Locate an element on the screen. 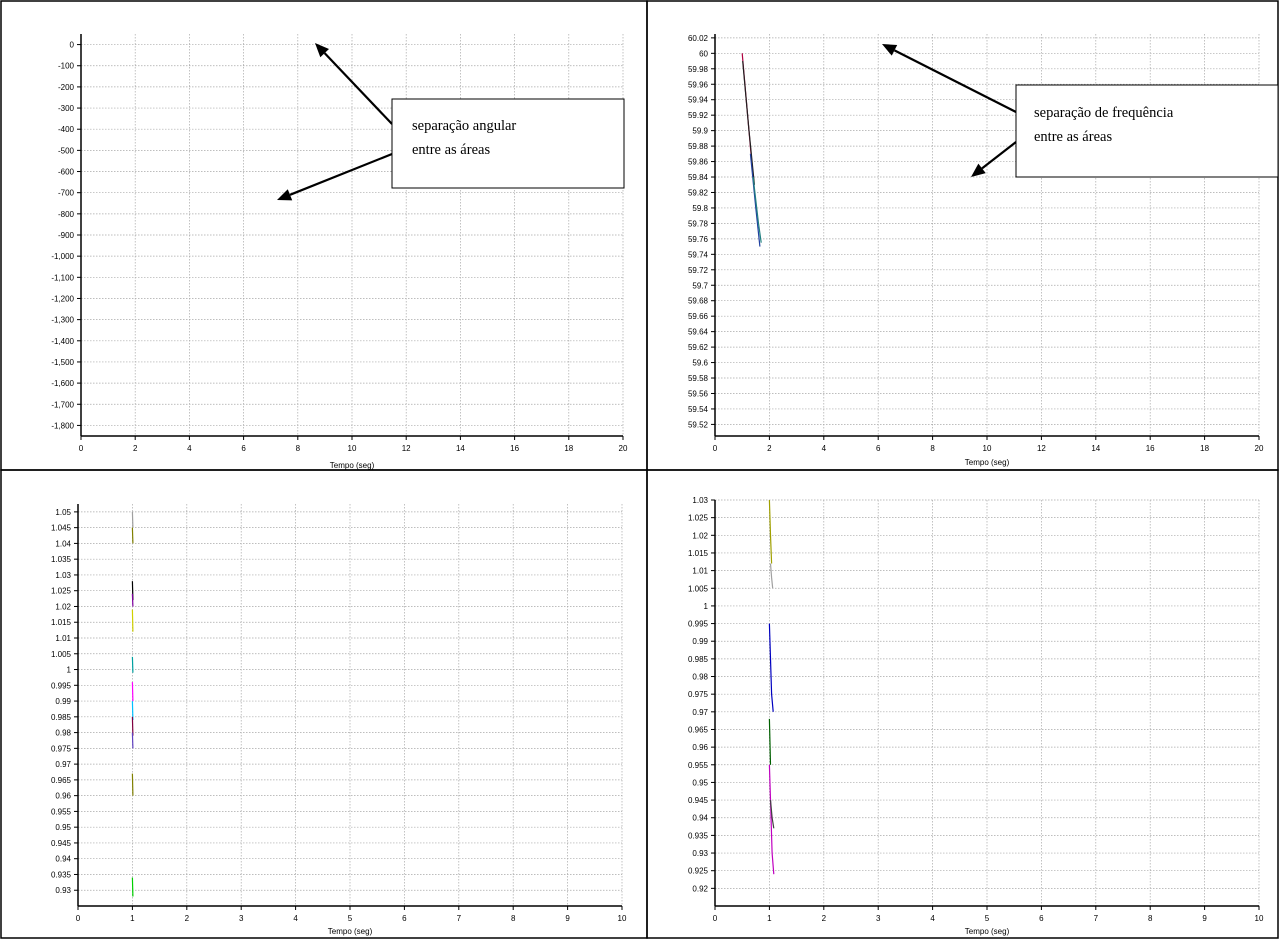  y-tick-label: 1.01 is located at coordinates (63, 638).